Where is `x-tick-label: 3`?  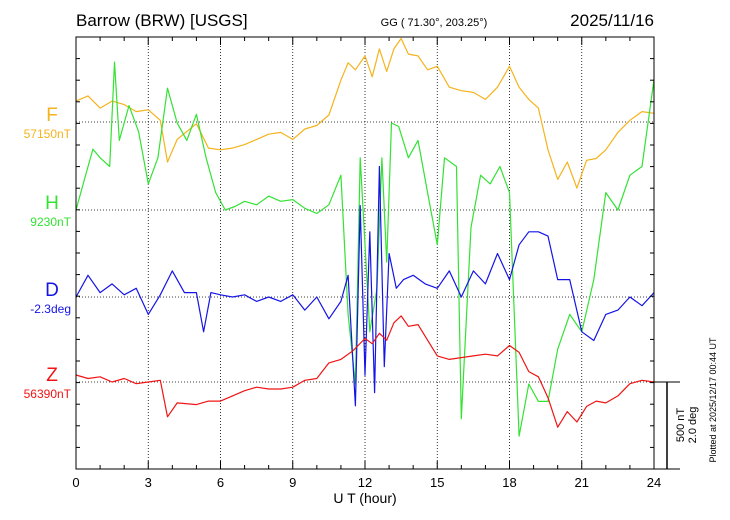 x-tick-label: 3 is located at coordinates (148, 482).